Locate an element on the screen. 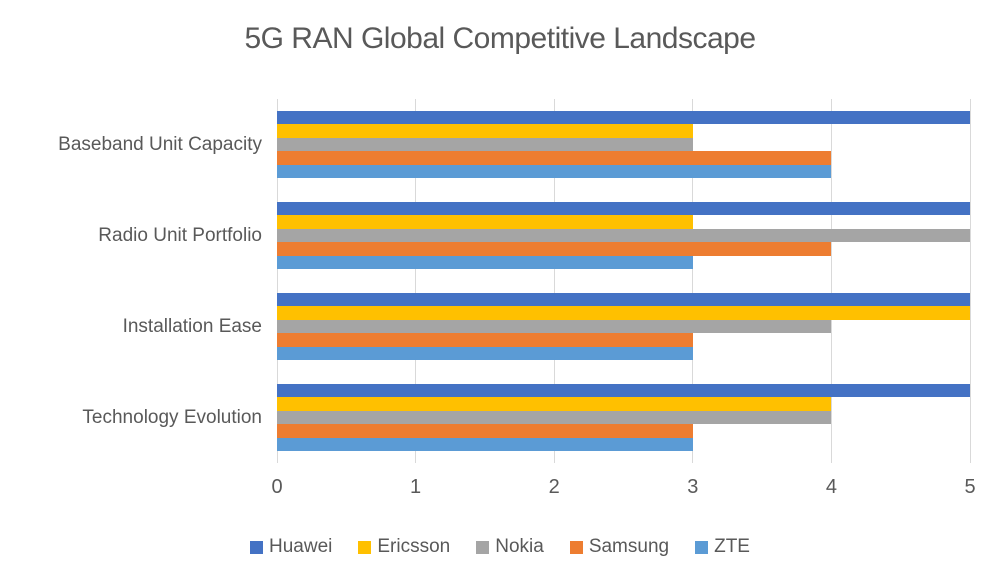  legend: Huawei Ericsson Nokia Samsung ZTE is located at coordinates (500, 547).